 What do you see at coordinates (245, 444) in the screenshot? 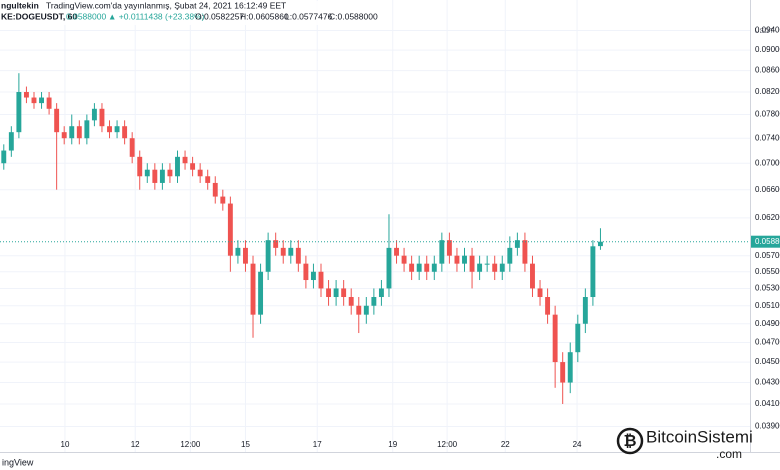
I see `x-tick-label: 15` at bounding box center [245, 444].